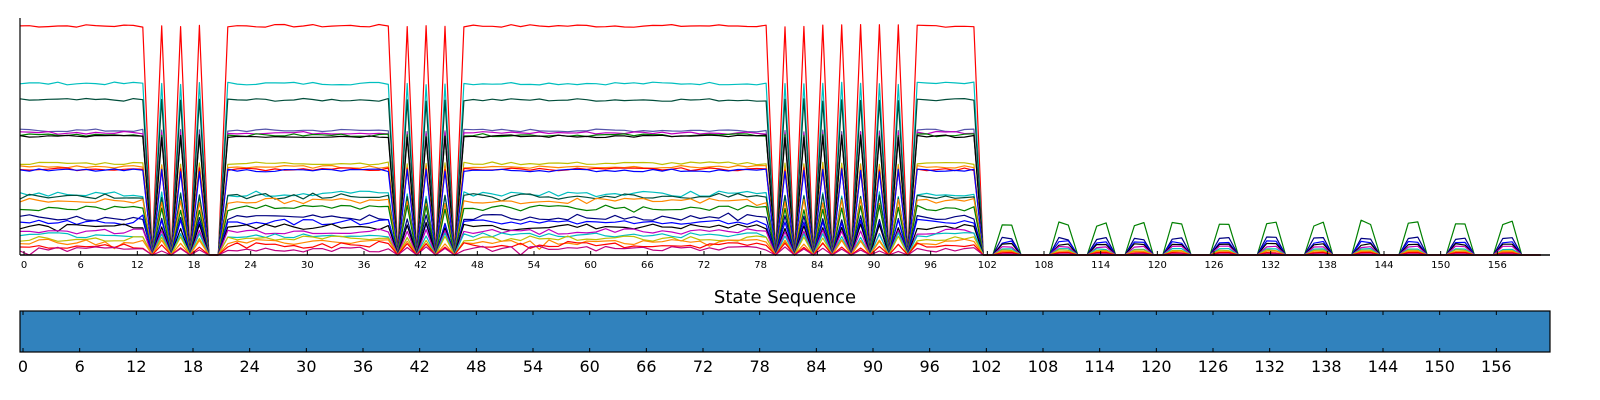 Image resolution: width=1600 pixels, height=400 pixels. What do you see at coordinates (703, 366) in the screenshot?
I see `state-tick-label: 72` at bounding box center [703, 366].